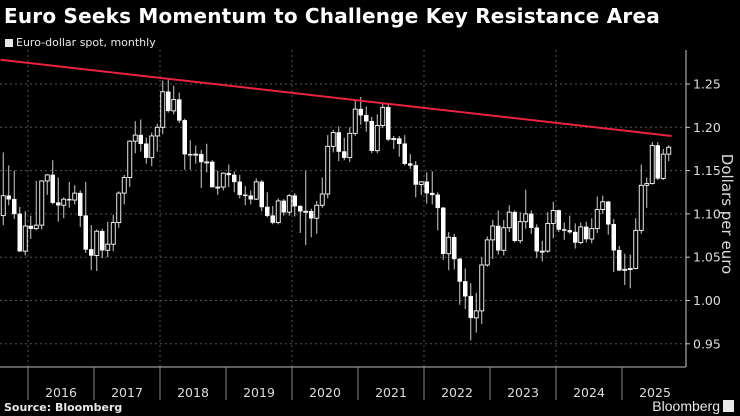 The image size is (740, 416). Describe the element at coordinates (325, 392) in the screenshot. I see `x-tick-label: 2020` at that location.